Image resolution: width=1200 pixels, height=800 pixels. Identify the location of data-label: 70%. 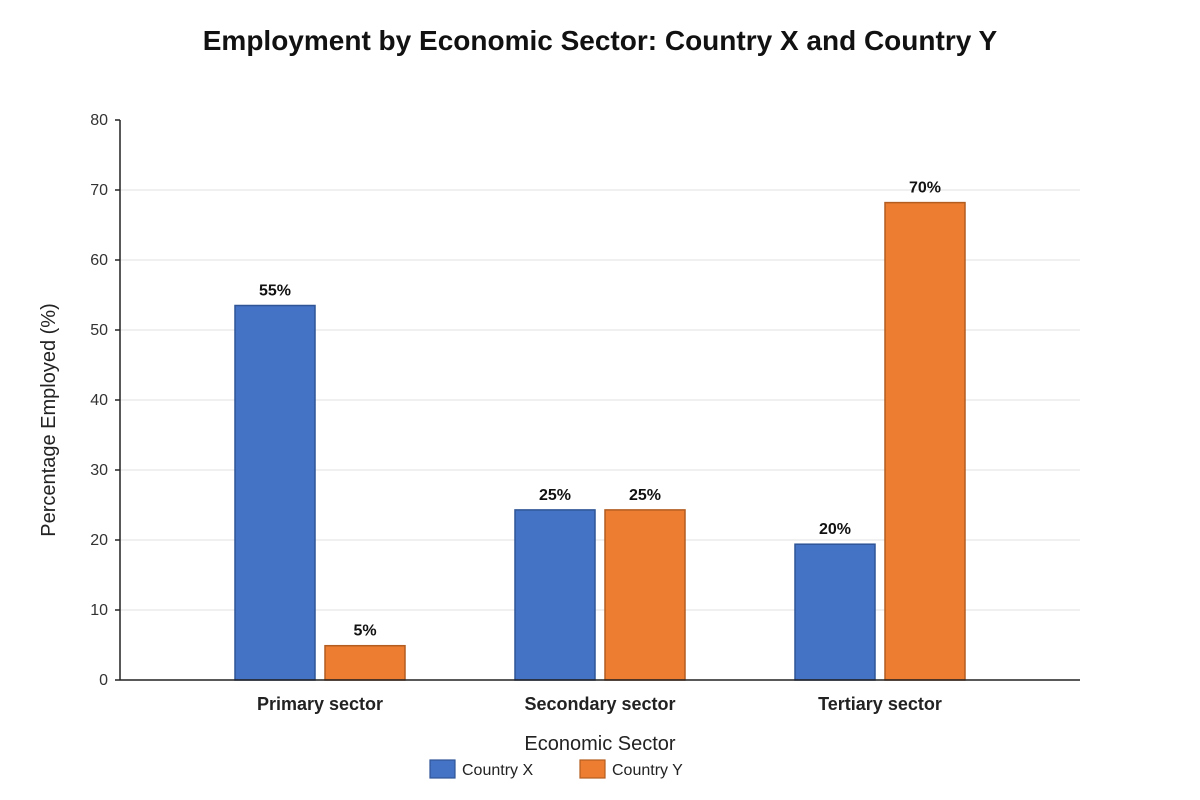
(925, 188).